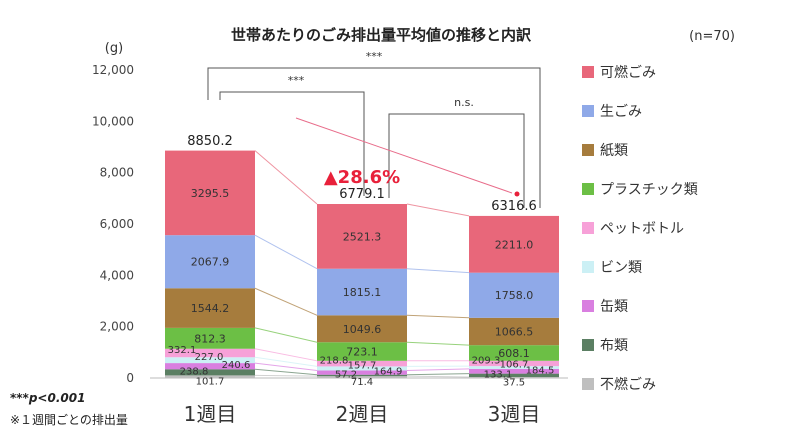  Describe the element at coordinates (486, 360) in the screenshot. I see `segment-value-label: 209.3` at that location.